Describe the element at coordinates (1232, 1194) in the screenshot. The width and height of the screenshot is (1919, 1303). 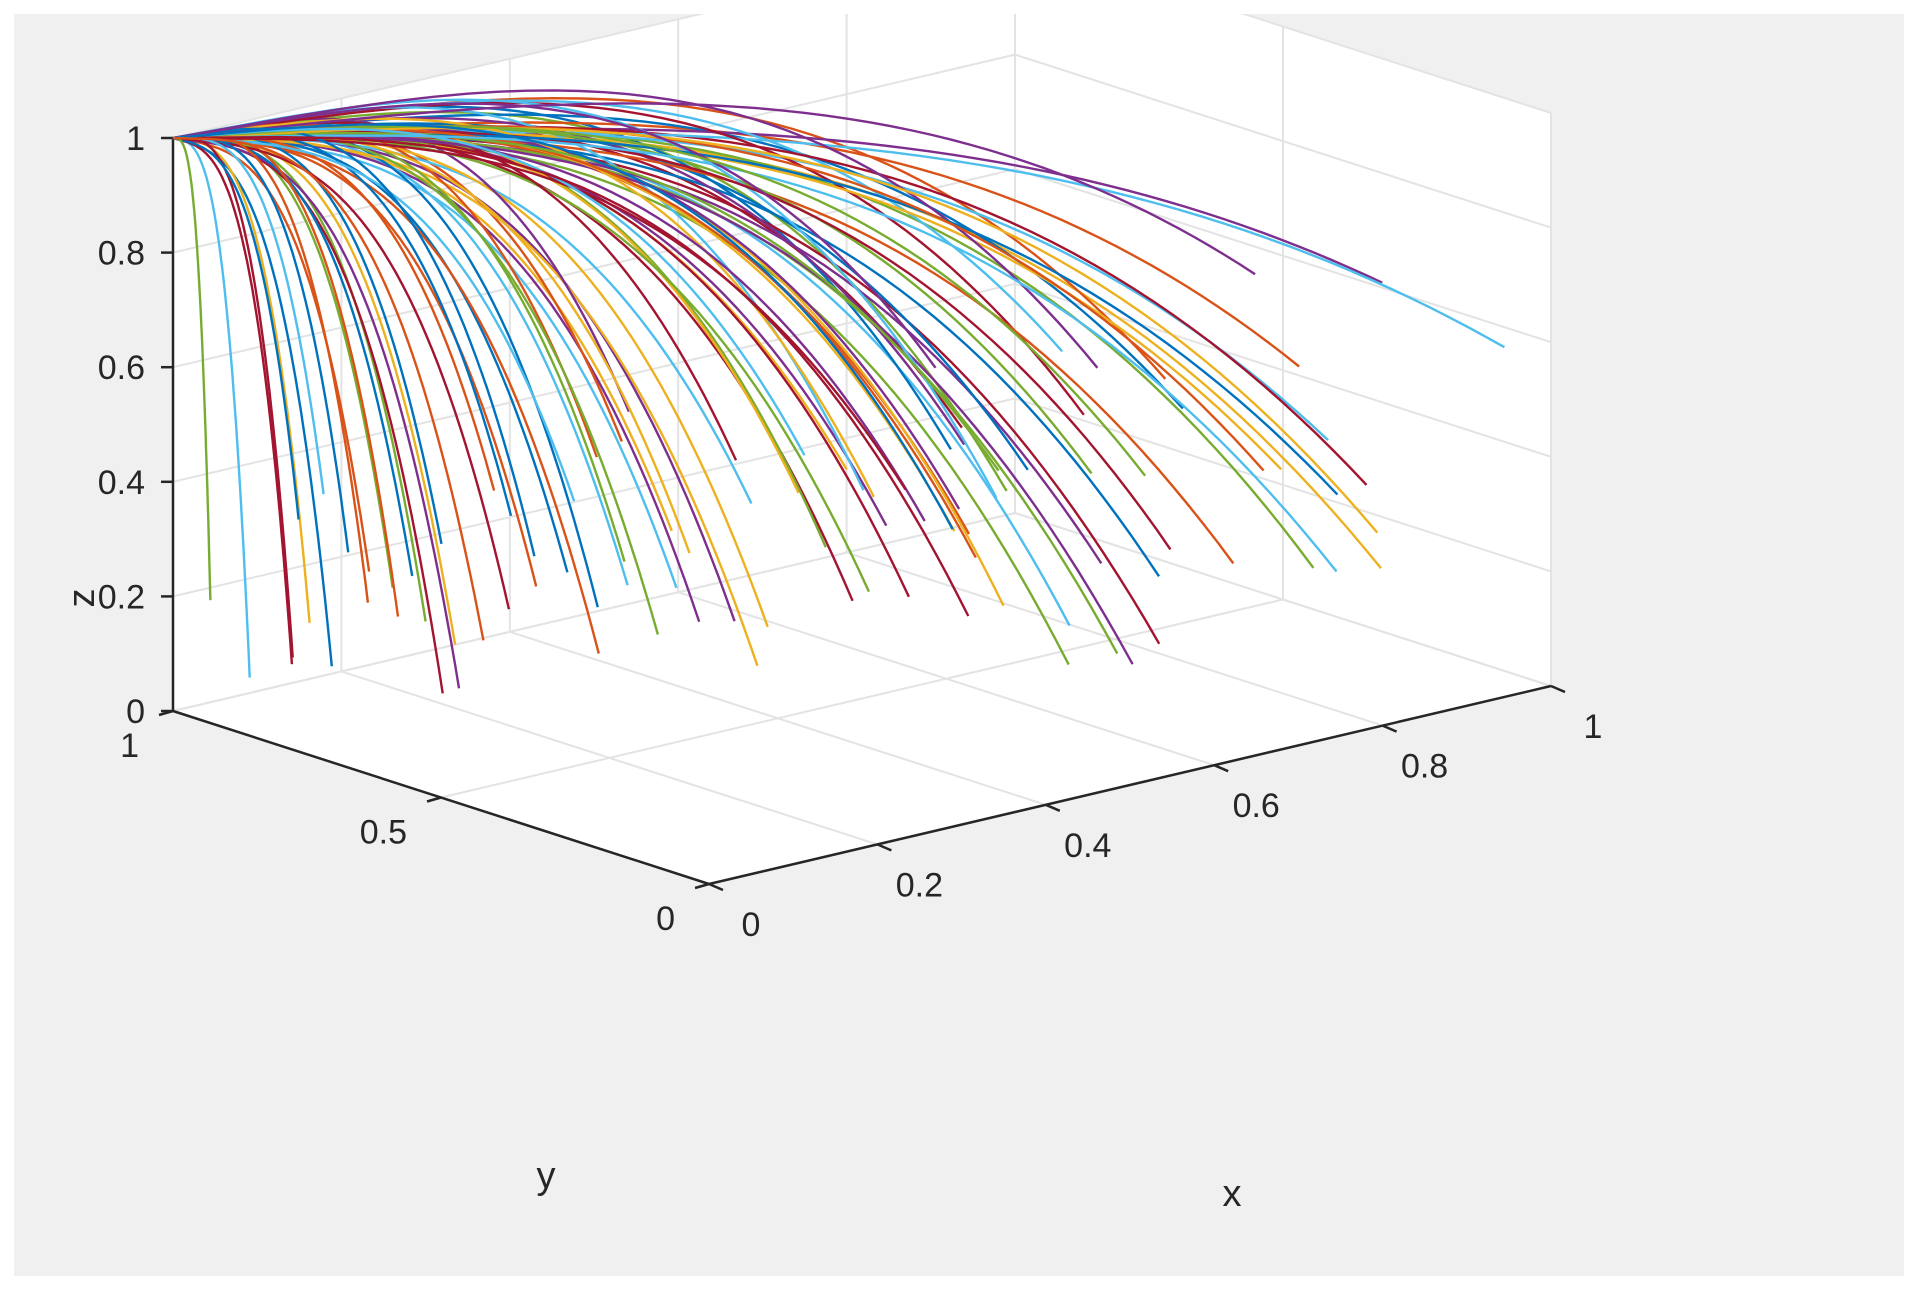
I see `x-axis-label: x` at that location.